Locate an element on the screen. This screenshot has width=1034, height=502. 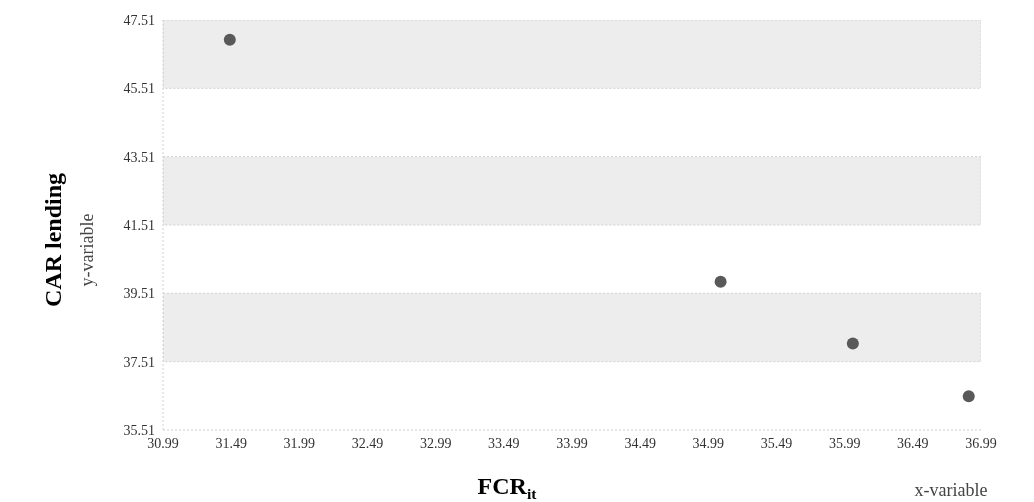
x-tick-label: 32.49 is located at coordinates (367, 443).